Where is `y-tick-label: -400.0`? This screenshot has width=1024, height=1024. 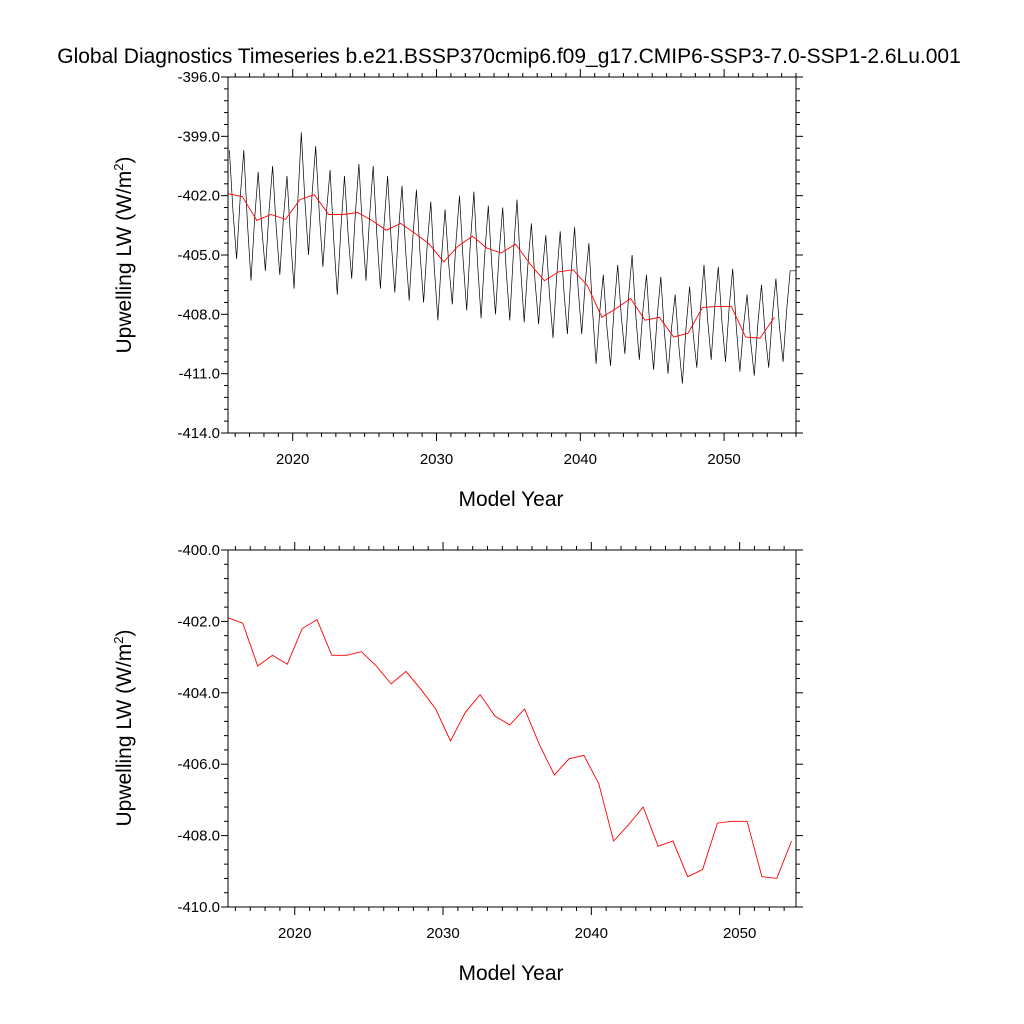
y-tick-label: -400.0 is located at coordinates (198, 550).